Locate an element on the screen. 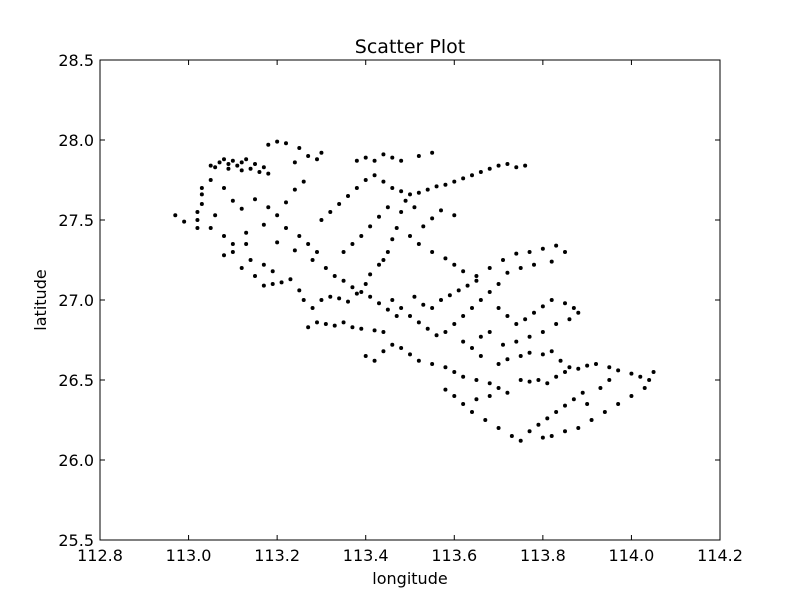 Image resolution: width=800 pixels, height=600 pixels. x-tick-label: 113.2 is located at coordinates (277, 555).